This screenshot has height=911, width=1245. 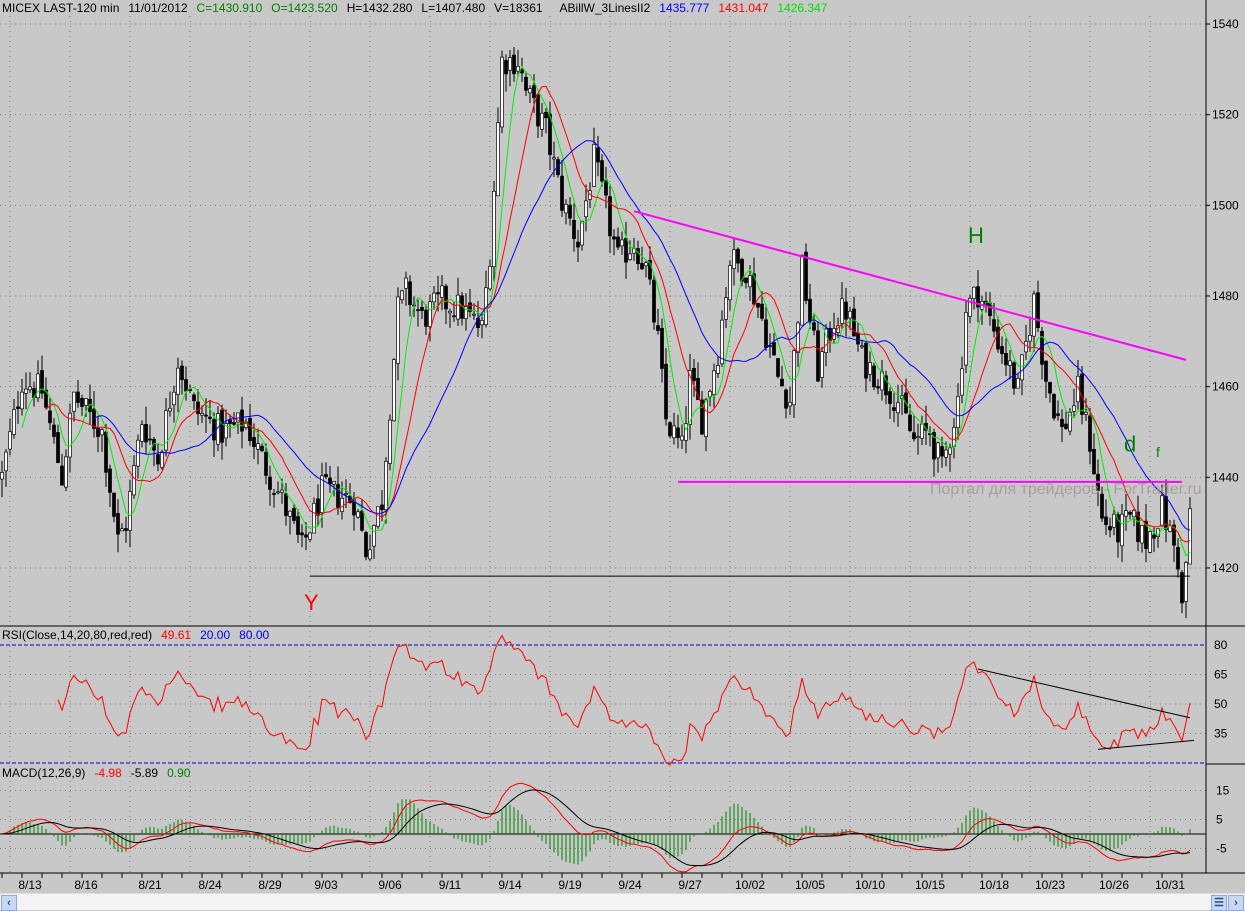 What do you see at coordinates (1221, 704) in the screenshot?
I see `rsi-tick-label: 50` at bounding box center [1221, 704].